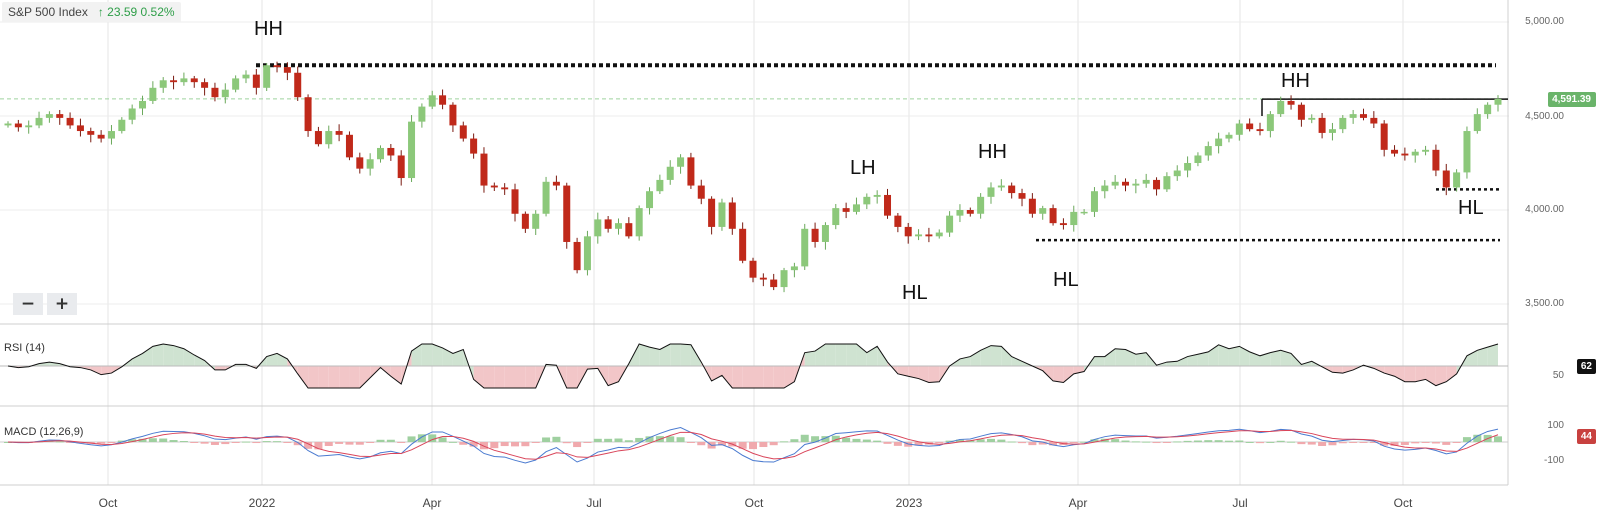 This screenshot has height=517, width=1600. Describe the element at coordinates (24, 348) in the screenshot. I see `rsi-label: RSI (14)` at that location.